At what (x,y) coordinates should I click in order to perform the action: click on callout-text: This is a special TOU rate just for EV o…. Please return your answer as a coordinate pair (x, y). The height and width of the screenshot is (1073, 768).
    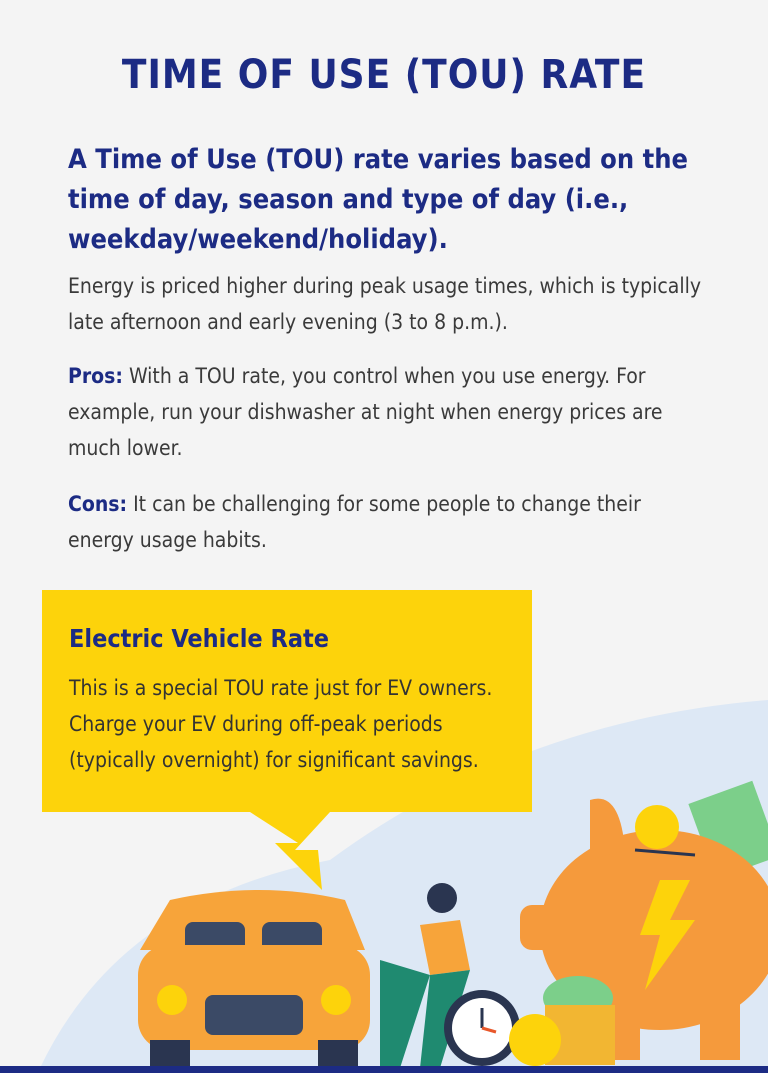
    Looking at the image, I should click on (281, 724).